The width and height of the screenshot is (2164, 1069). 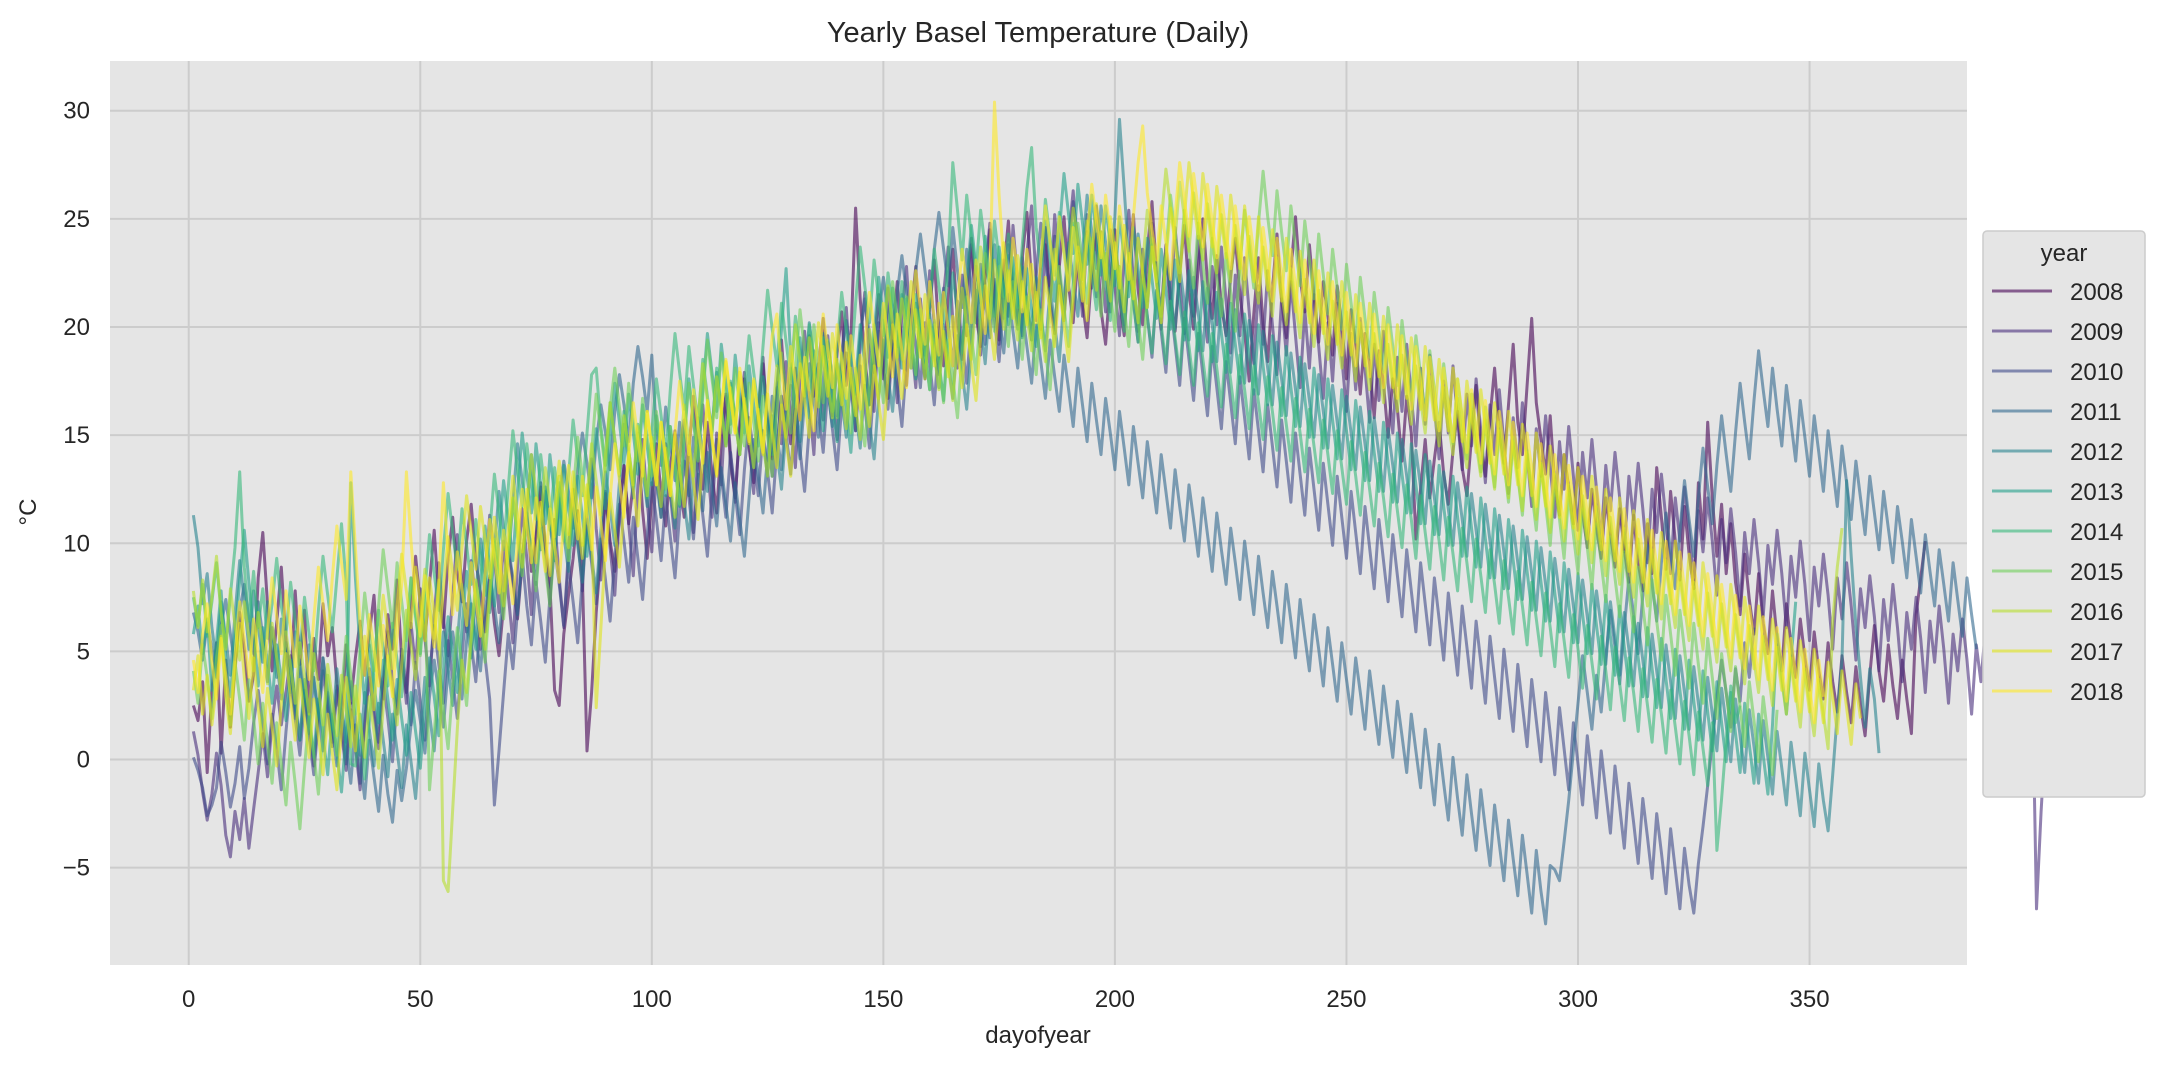 What do you see at coordinates (652, 999) in the screenshot?
I see `x-tick-label: 100` at bounding box center [652, 999].